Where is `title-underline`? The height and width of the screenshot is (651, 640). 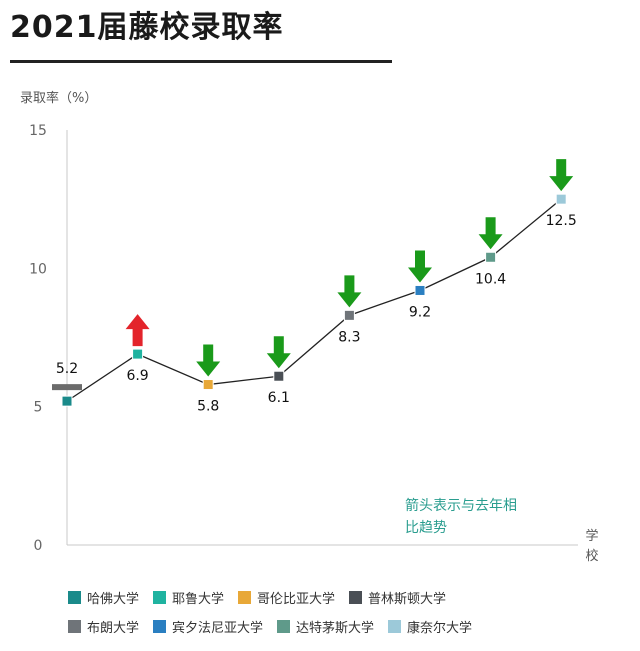 title-underline is located at coordinates (201, 61).